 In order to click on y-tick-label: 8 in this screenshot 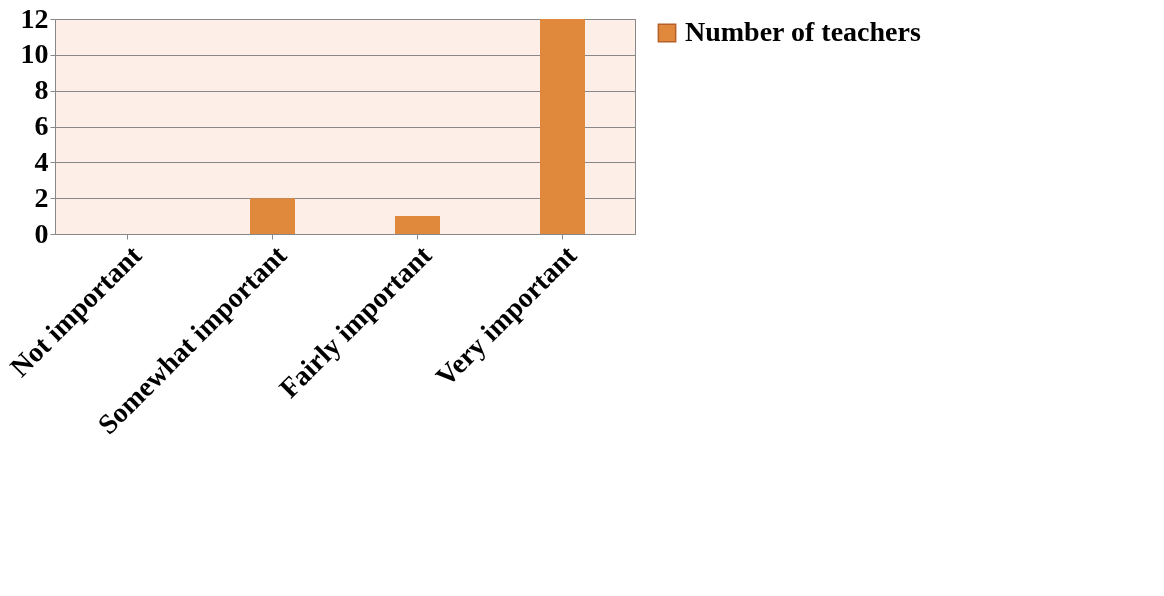, I will do `click(41, 90)`.